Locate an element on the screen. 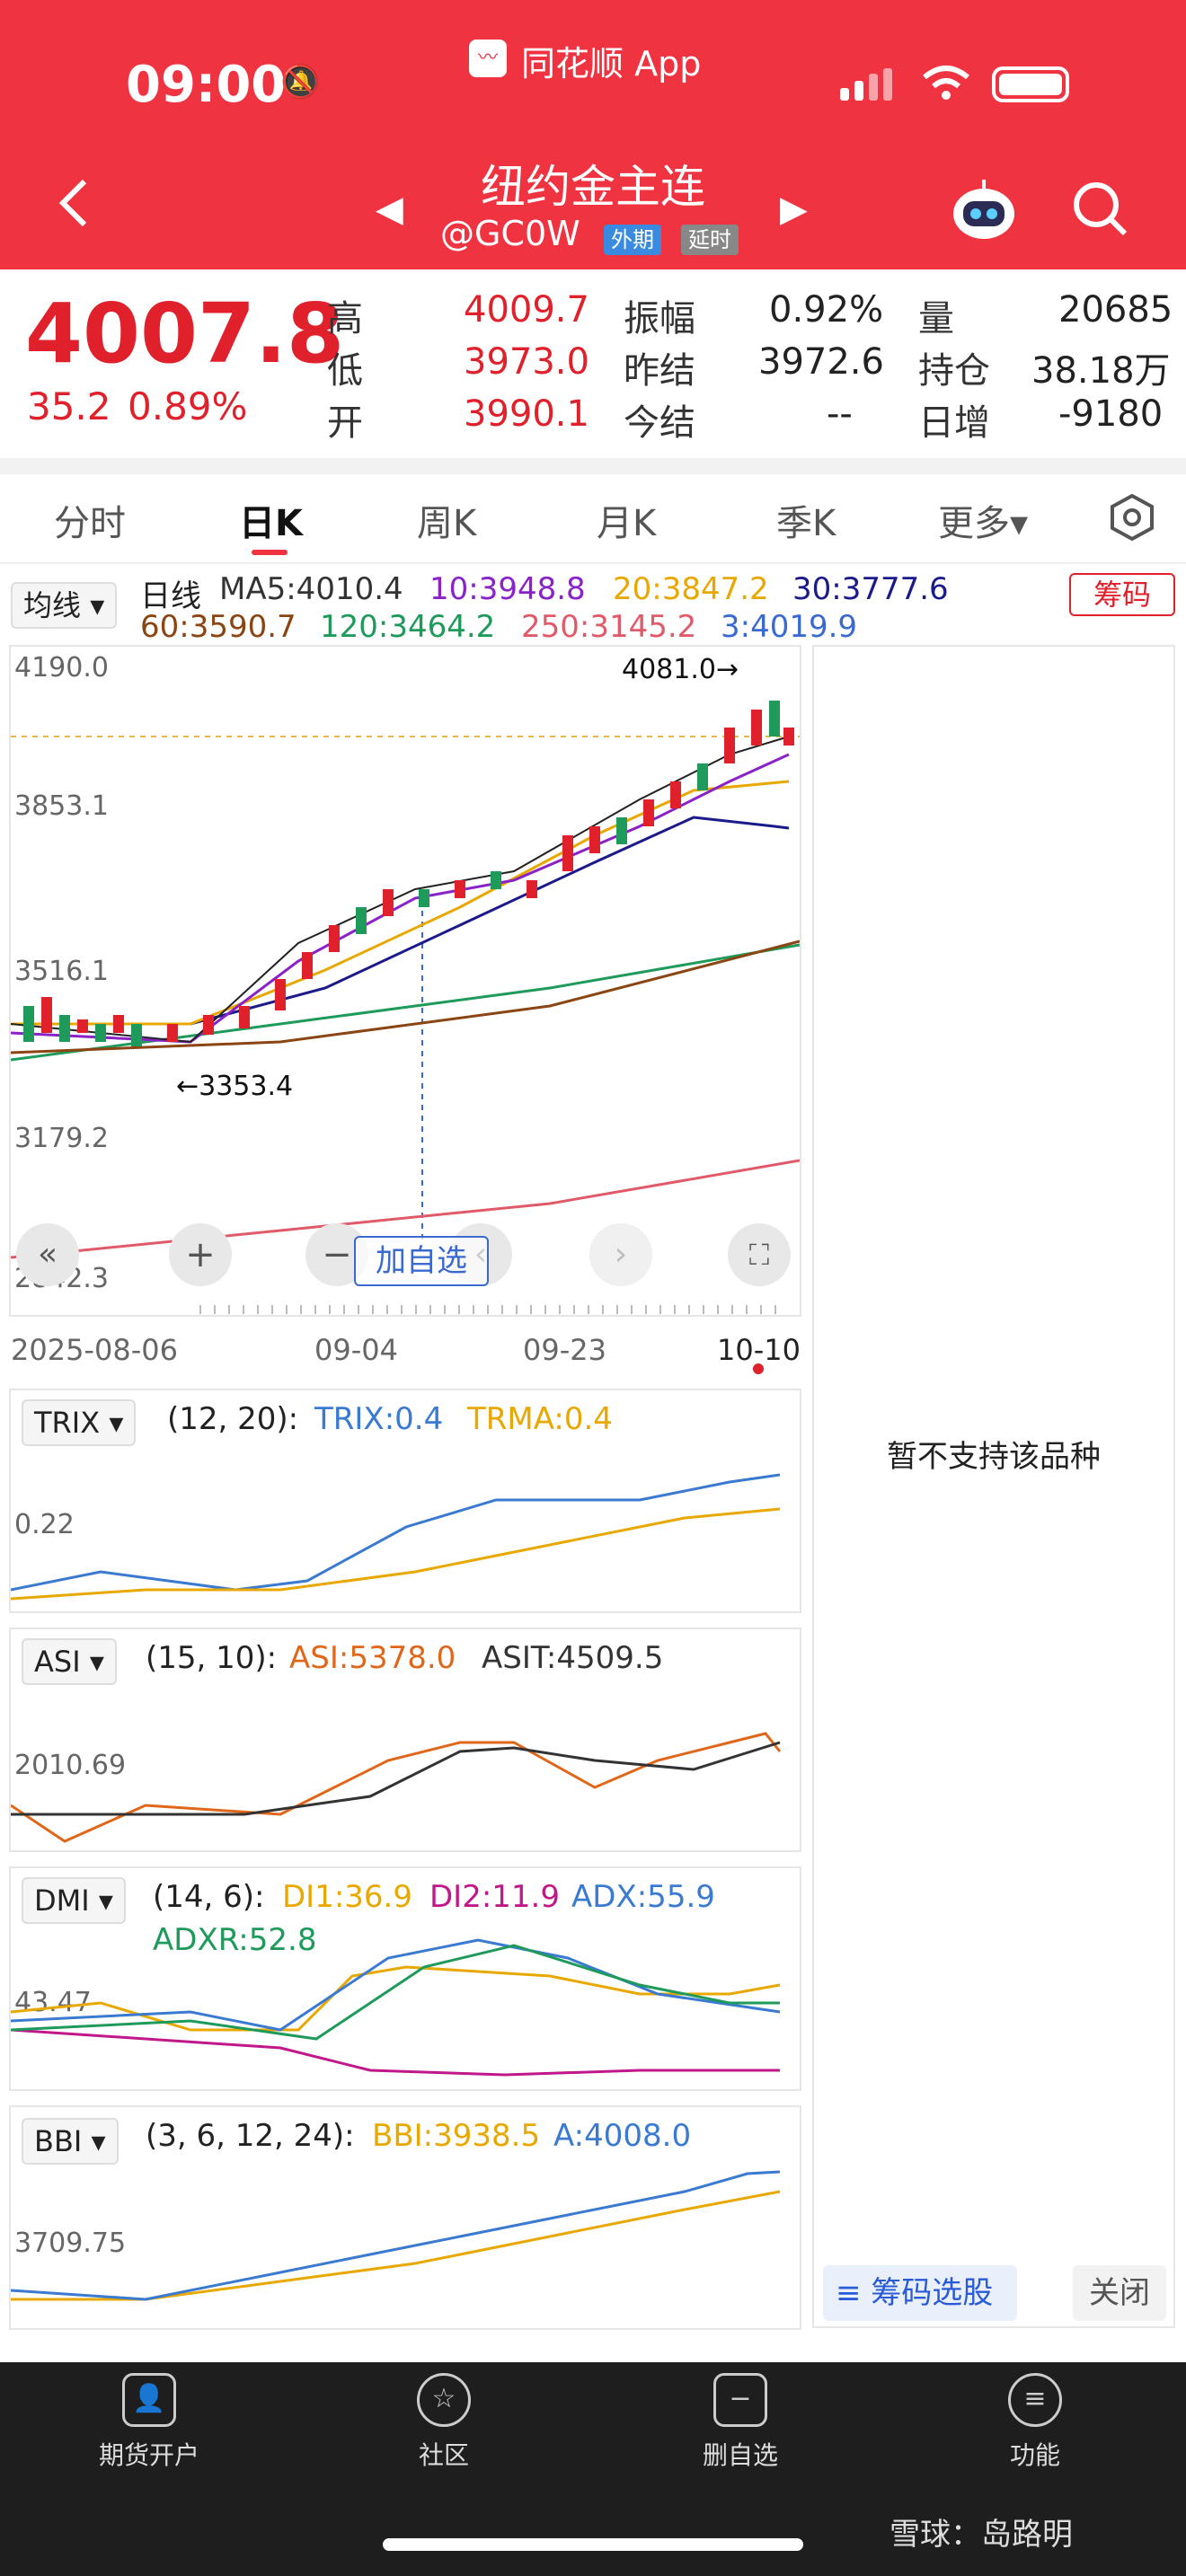  dmi-y-label: 43.47 is located at coordinates (53, 2002).